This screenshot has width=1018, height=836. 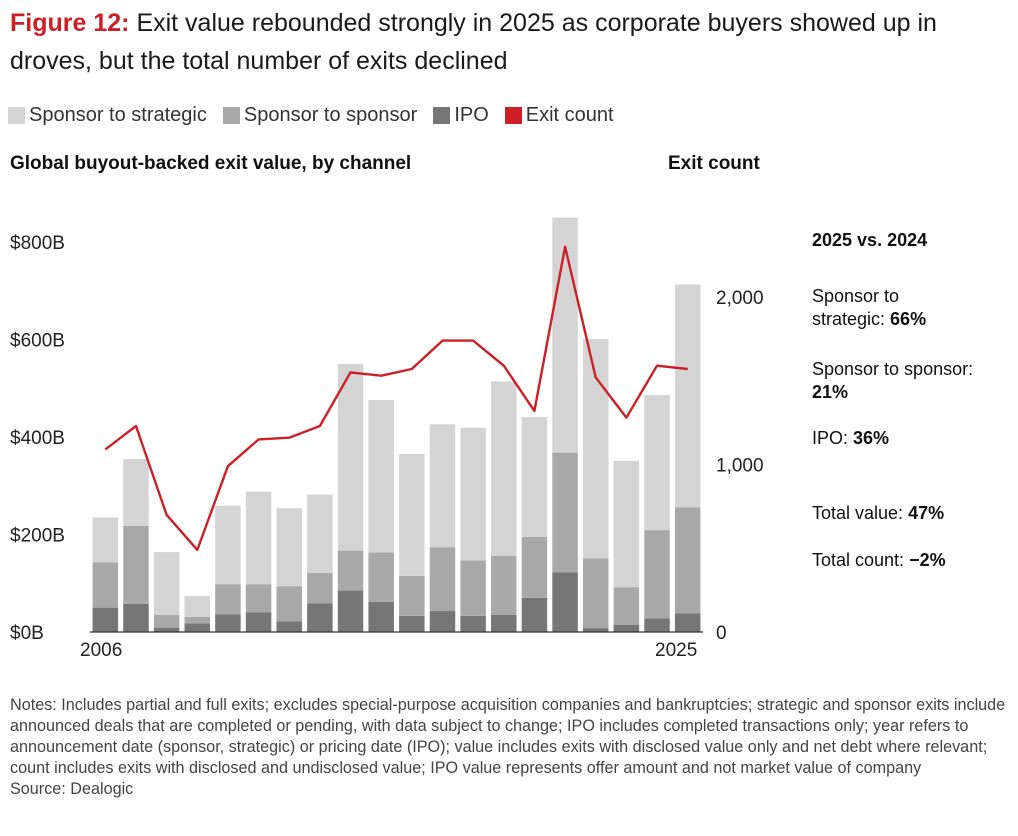 I want to click on legend-label-exit-count: Exit count, so click(x=569, y=114).